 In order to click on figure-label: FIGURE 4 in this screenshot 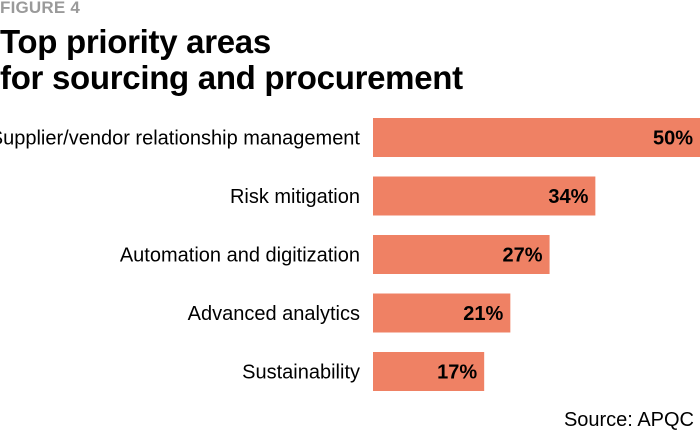, I will do `click(40, 8)`.